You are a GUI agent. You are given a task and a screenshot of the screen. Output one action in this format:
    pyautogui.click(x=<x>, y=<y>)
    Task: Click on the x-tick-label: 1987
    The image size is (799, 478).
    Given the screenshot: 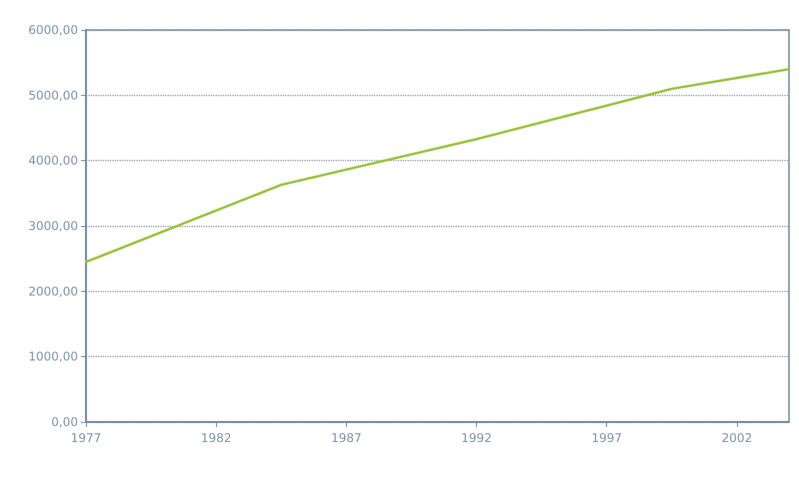 What is the action you would take?
    pyautogui.click(x=346, y=438)
    